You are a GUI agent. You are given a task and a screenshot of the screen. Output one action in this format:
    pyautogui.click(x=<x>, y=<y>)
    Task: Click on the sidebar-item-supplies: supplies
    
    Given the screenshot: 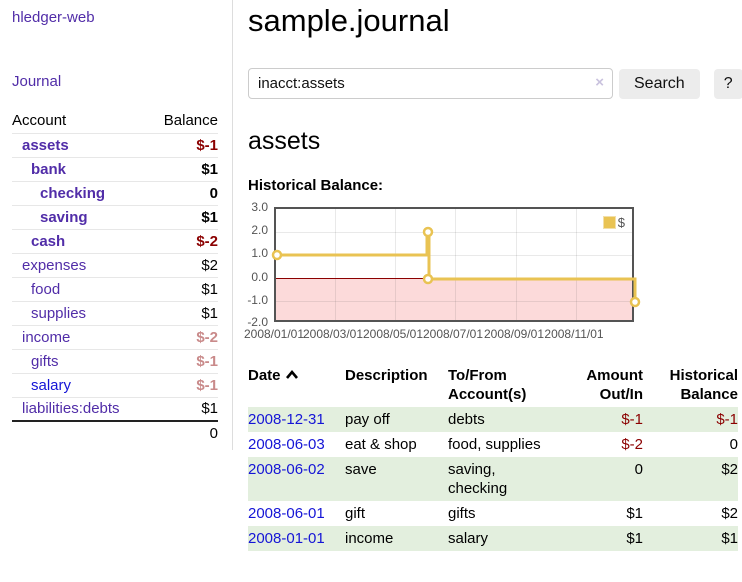 What is the action you would take?
    pyautogui.click(x=59, y=313)
    